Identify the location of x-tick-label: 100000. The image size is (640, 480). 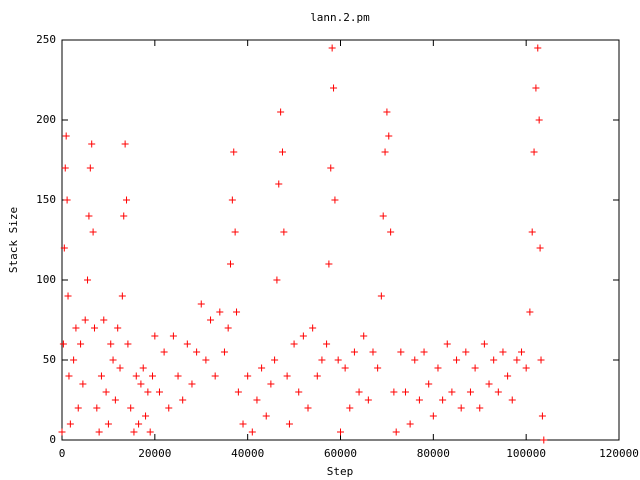
(526, 453).